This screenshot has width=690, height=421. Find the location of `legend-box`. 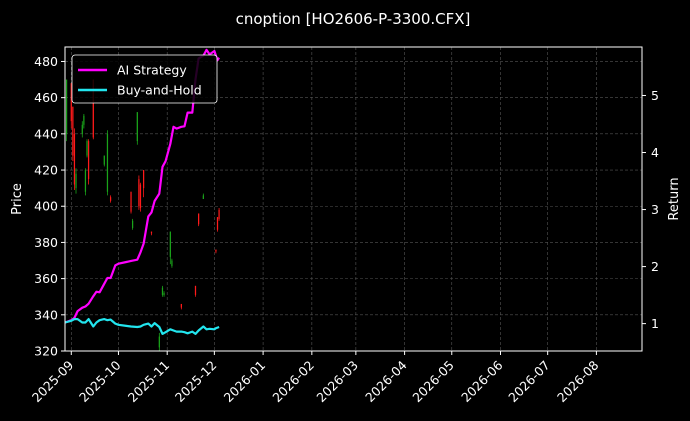

legend-box is located at coordinates (144, 79).